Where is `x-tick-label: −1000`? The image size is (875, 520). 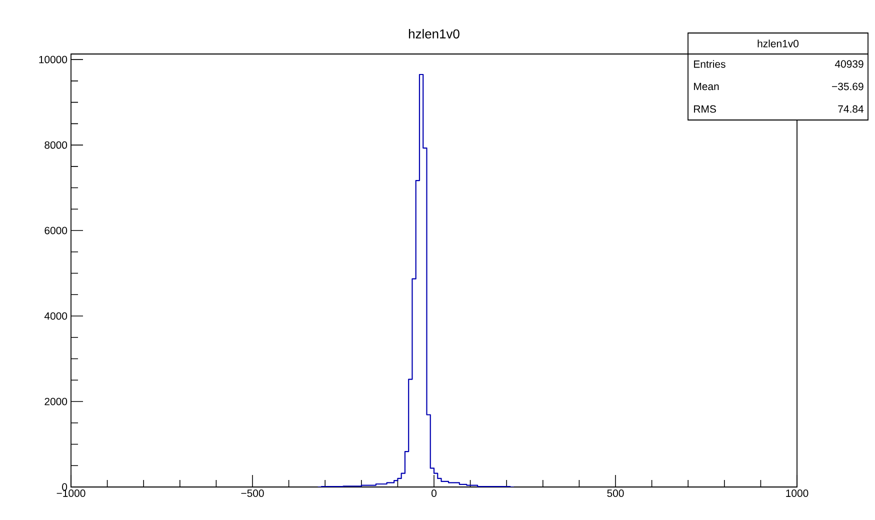 x-tick-label: −1000 is located at coordinates (71, 493).